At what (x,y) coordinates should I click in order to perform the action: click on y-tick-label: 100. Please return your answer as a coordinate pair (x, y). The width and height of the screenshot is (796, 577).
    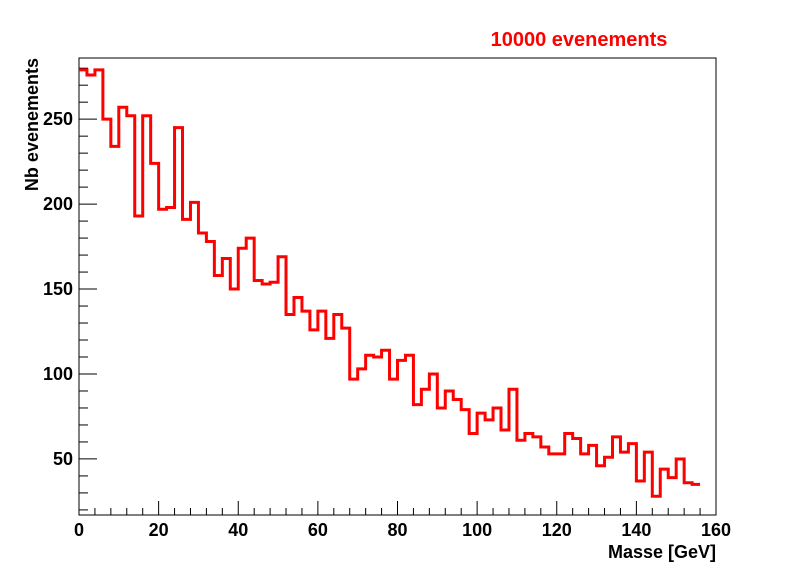
    Looking at the image, I should click on (58, 374).